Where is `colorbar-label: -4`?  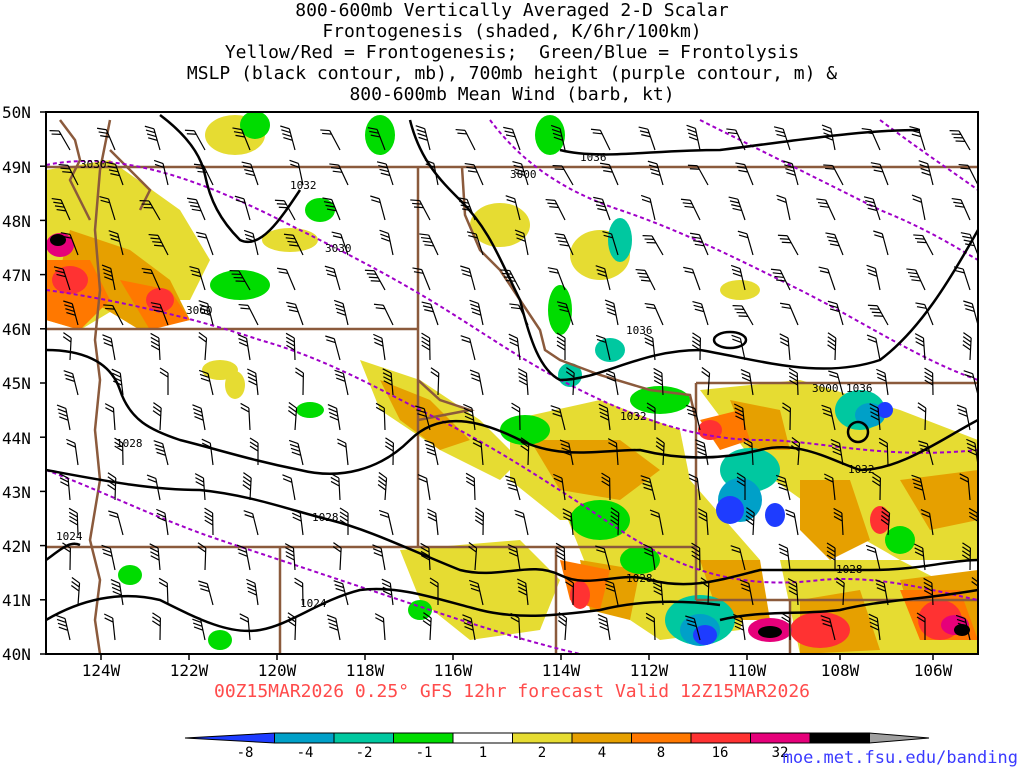 colorbar-label: -4 is located at coordinates (305, 753).